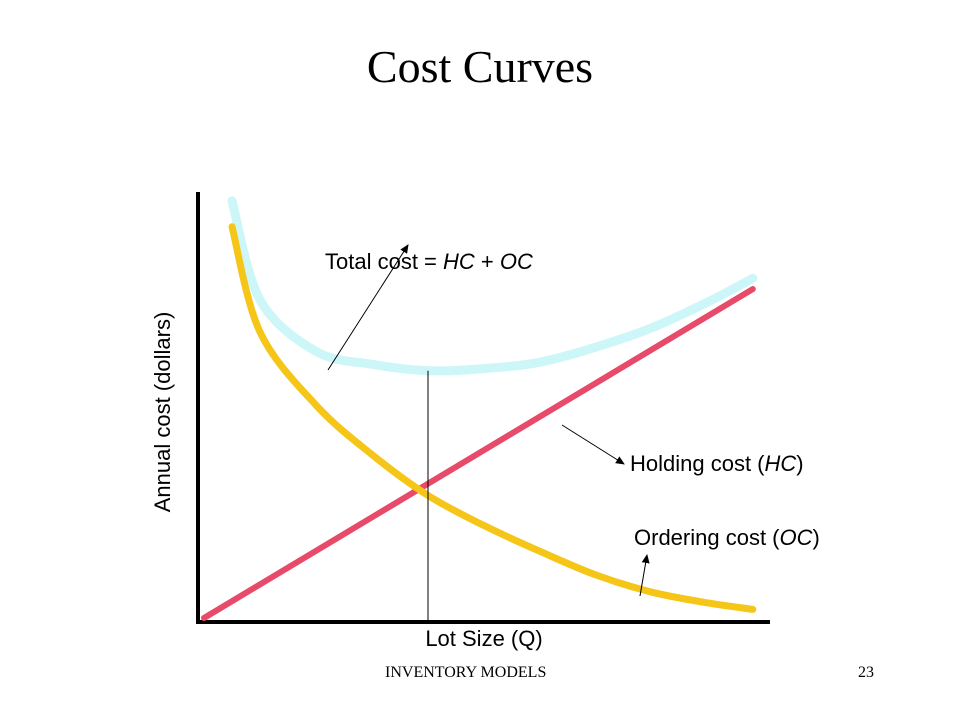 The width and height of the screenshot is (960, 720). Describe the element at coordinates (480, 66) in the screenshot. I see `slide-title: Cost Curves` at that location.